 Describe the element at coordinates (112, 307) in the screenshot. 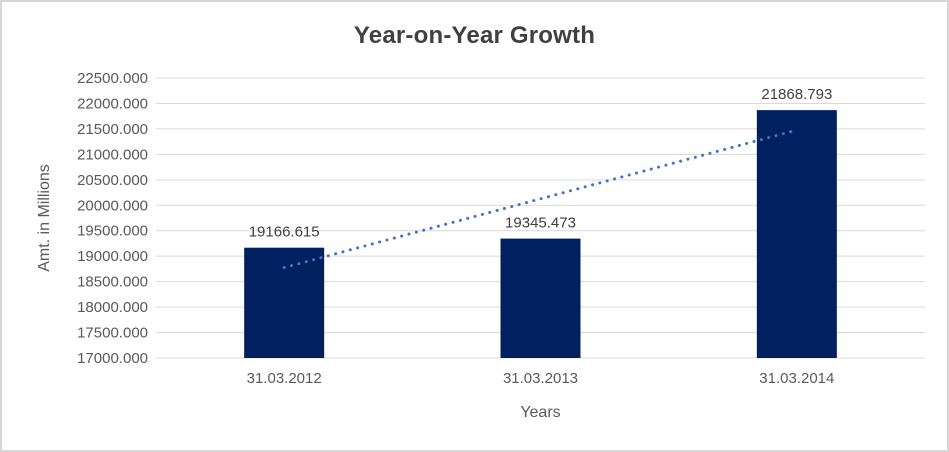

I see `y-tick-label: 18000.000` at that location.